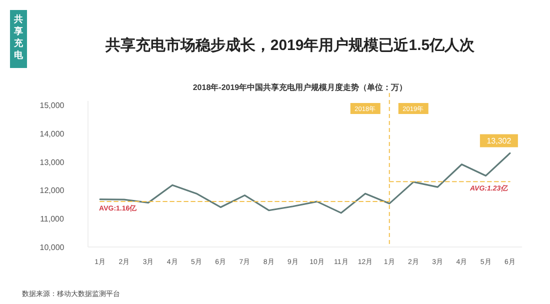 The image size is (550, 304). Describe the element at coordinates (290, 45) in the screenshot. I see `chart-title: 共享充电市场稳步成长，2019年用户规模已近1.5亿人次` at that location.